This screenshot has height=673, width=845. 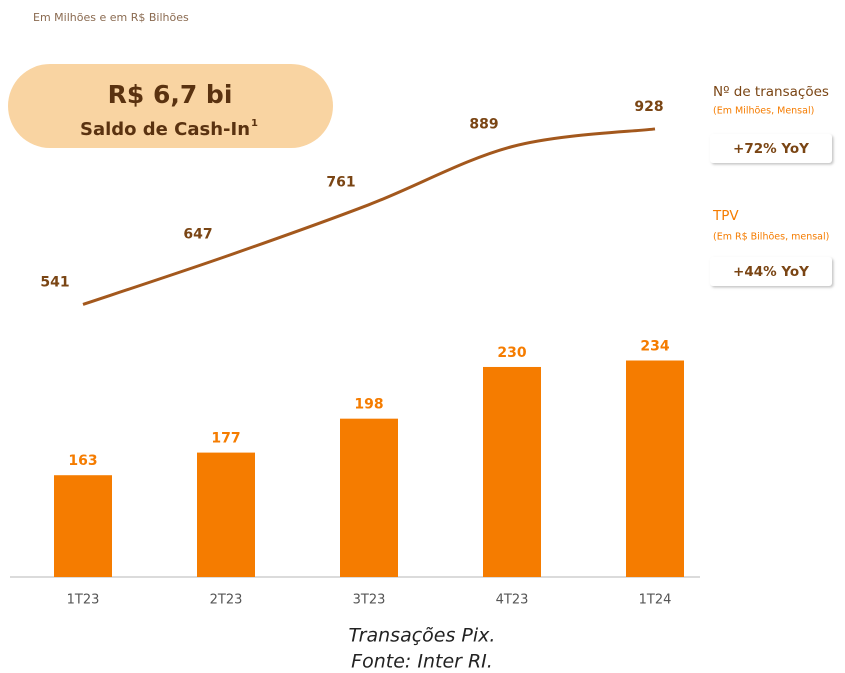 I want to click on x-tick-label: 1T23, so click(x=83, y=600).